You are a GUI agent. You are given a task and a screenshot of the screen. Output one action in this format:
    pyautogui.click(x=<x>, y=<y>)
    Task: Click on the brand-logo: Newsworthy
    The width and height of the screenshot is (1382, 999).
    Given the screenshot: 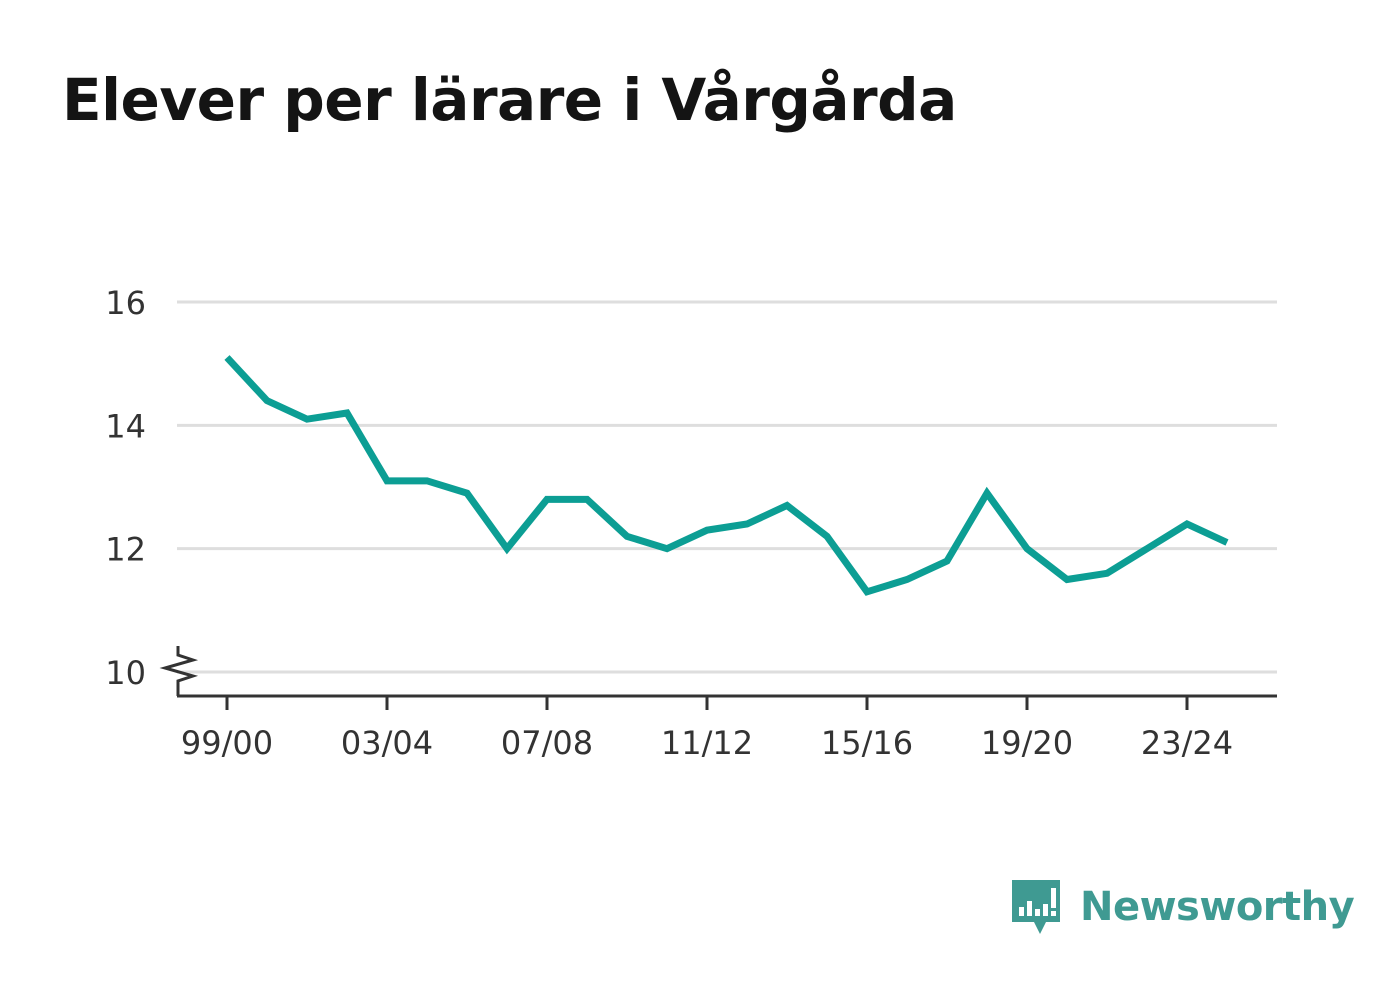 What is the action you would take?
    pyautogui.click(x=1182, y=907)
    